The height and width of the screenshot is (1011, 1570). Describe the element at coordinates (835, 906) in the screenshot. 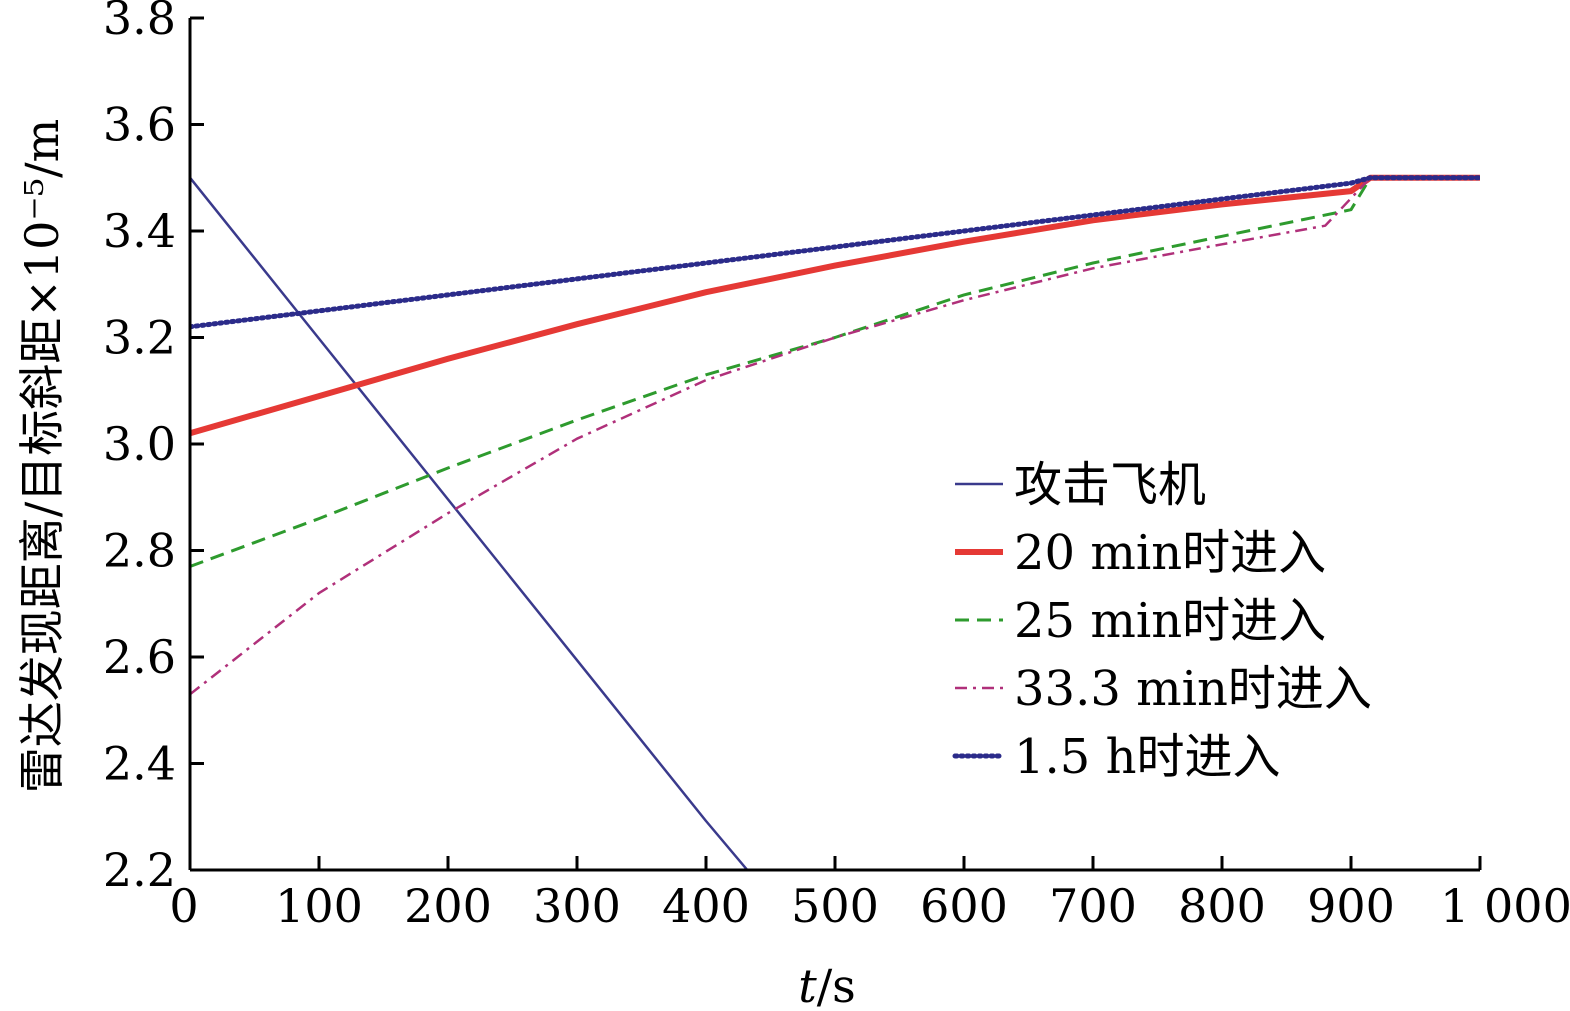

I see `x-tick-label: 500` at that location.